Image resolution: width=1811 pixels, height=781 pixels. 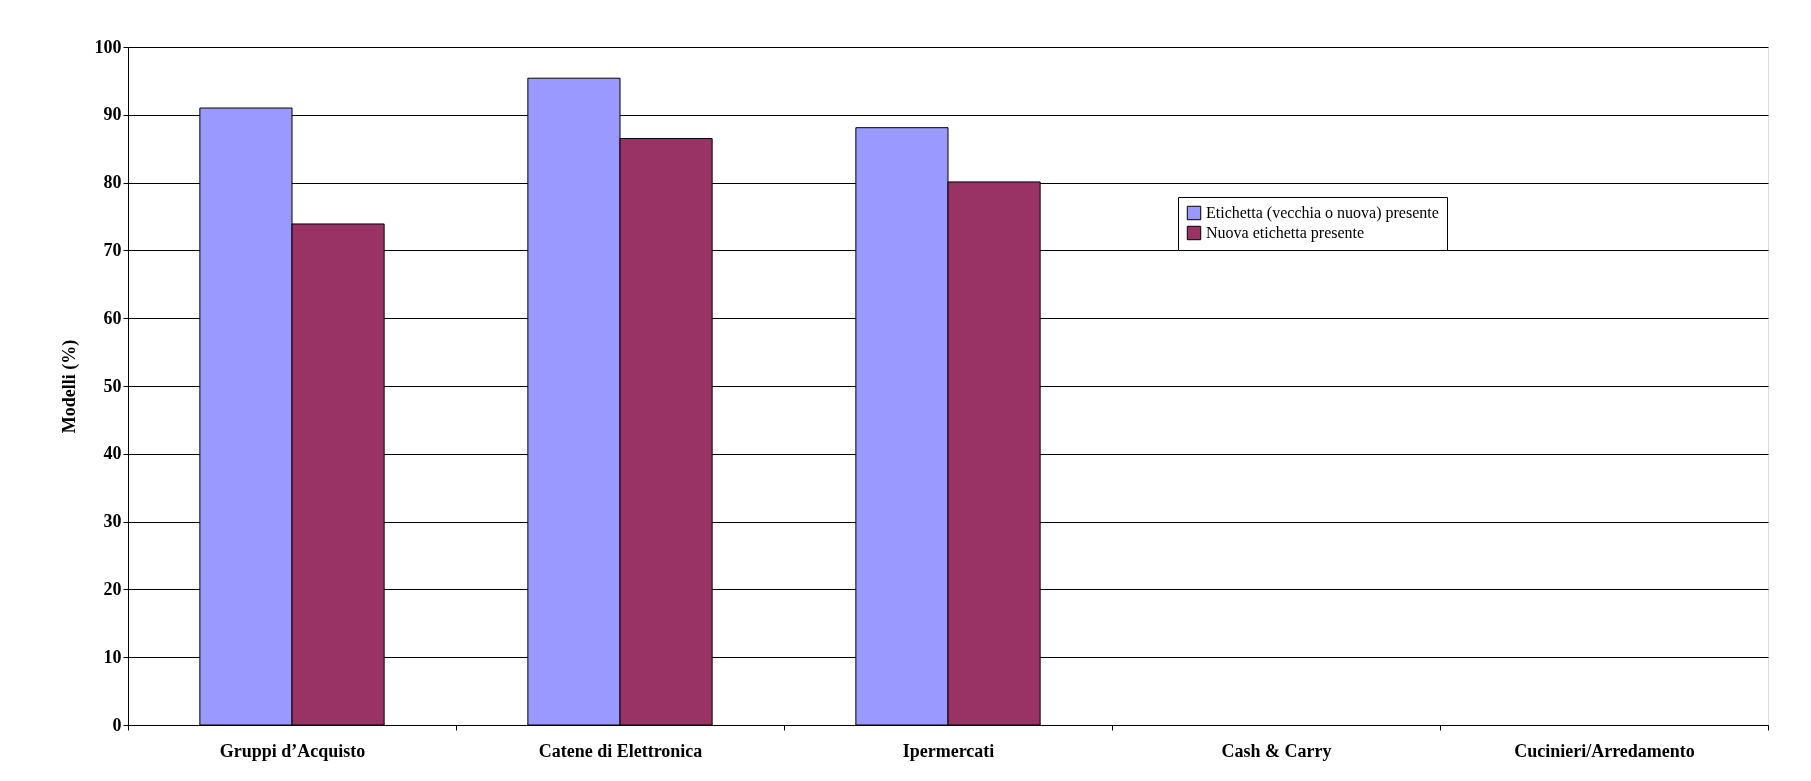 What do you see at coordinates (112, 249) in the screenshot?
I see `y-tick-label: 70` at bounding box center [112, 249].